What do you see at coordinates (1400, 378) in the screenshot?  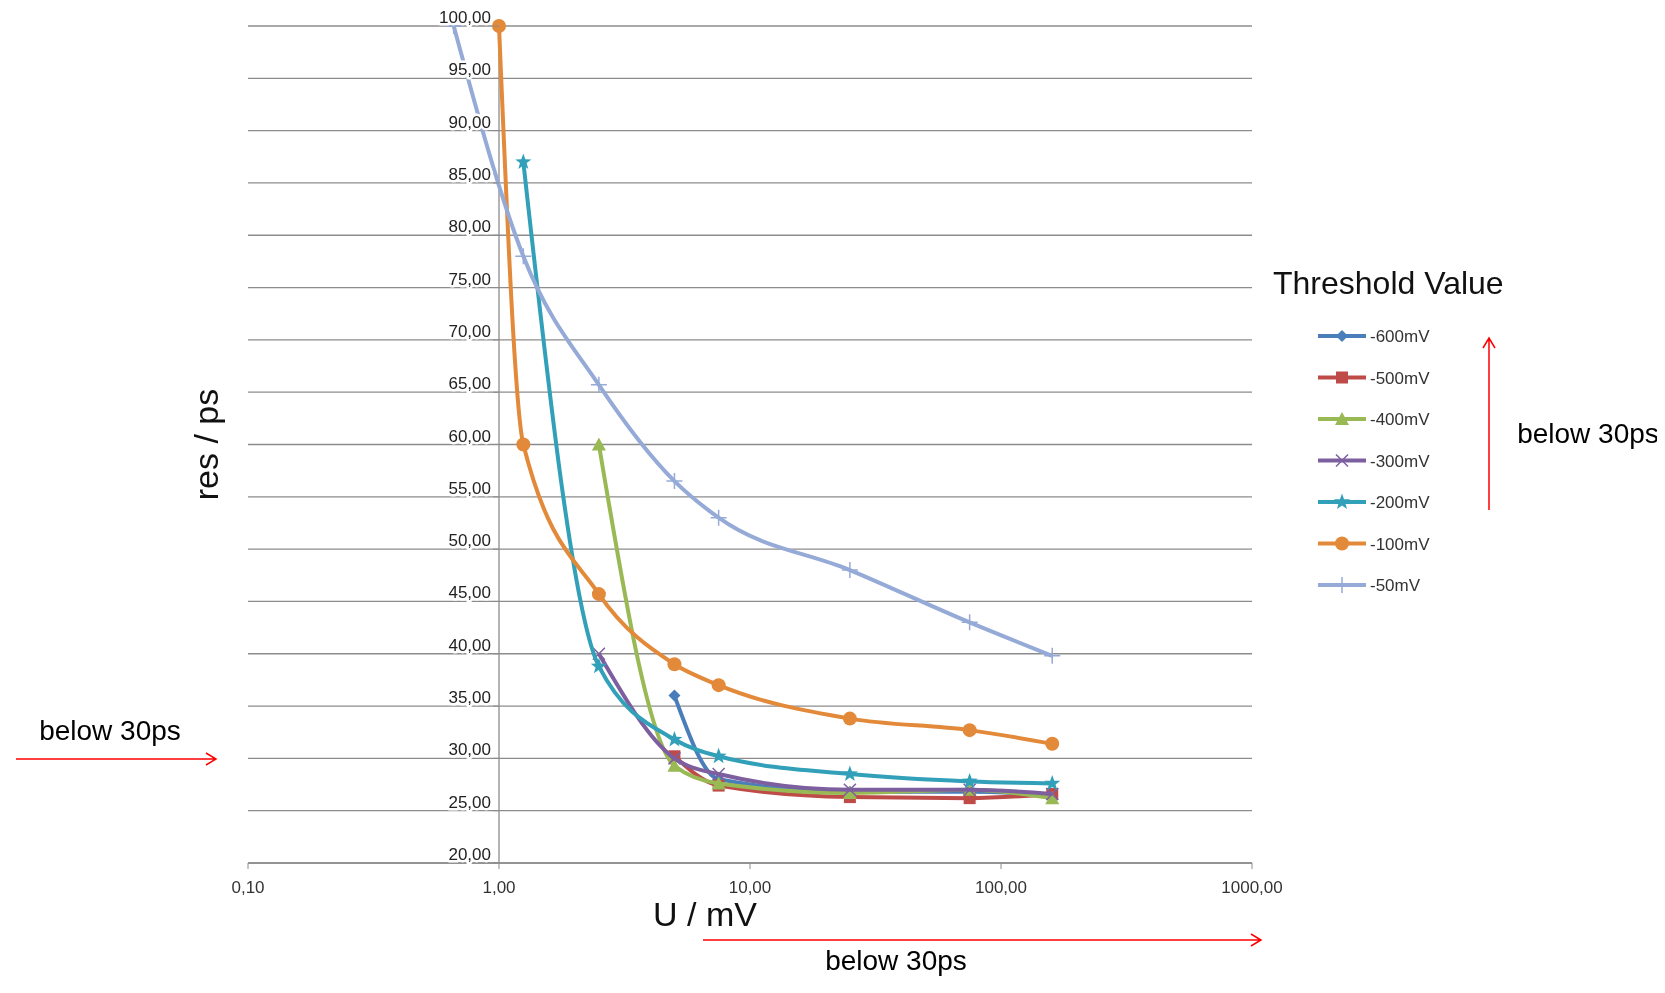 I see `legend-label: -500mV` at bounding box center [1400, 378].